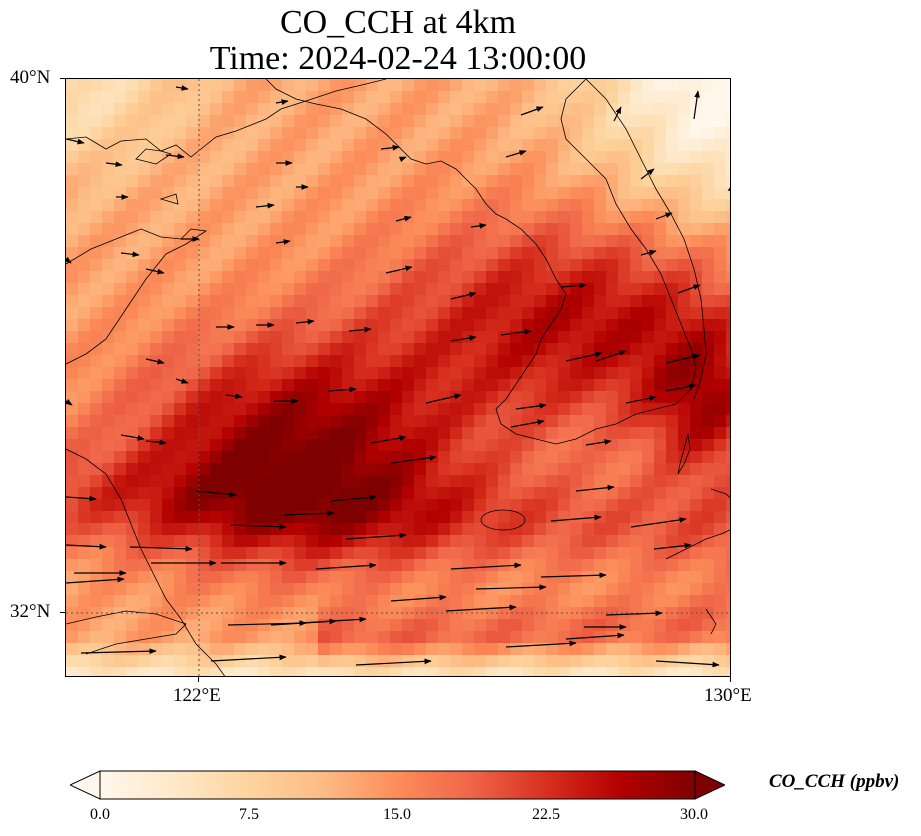 Image resolution: width=921 pixels, height=836 pixels. What do you see at coordinates (694, 814) in the screenshot?
I see `colorbar-tick-4: 30.0` at bounding box center [694, 814].